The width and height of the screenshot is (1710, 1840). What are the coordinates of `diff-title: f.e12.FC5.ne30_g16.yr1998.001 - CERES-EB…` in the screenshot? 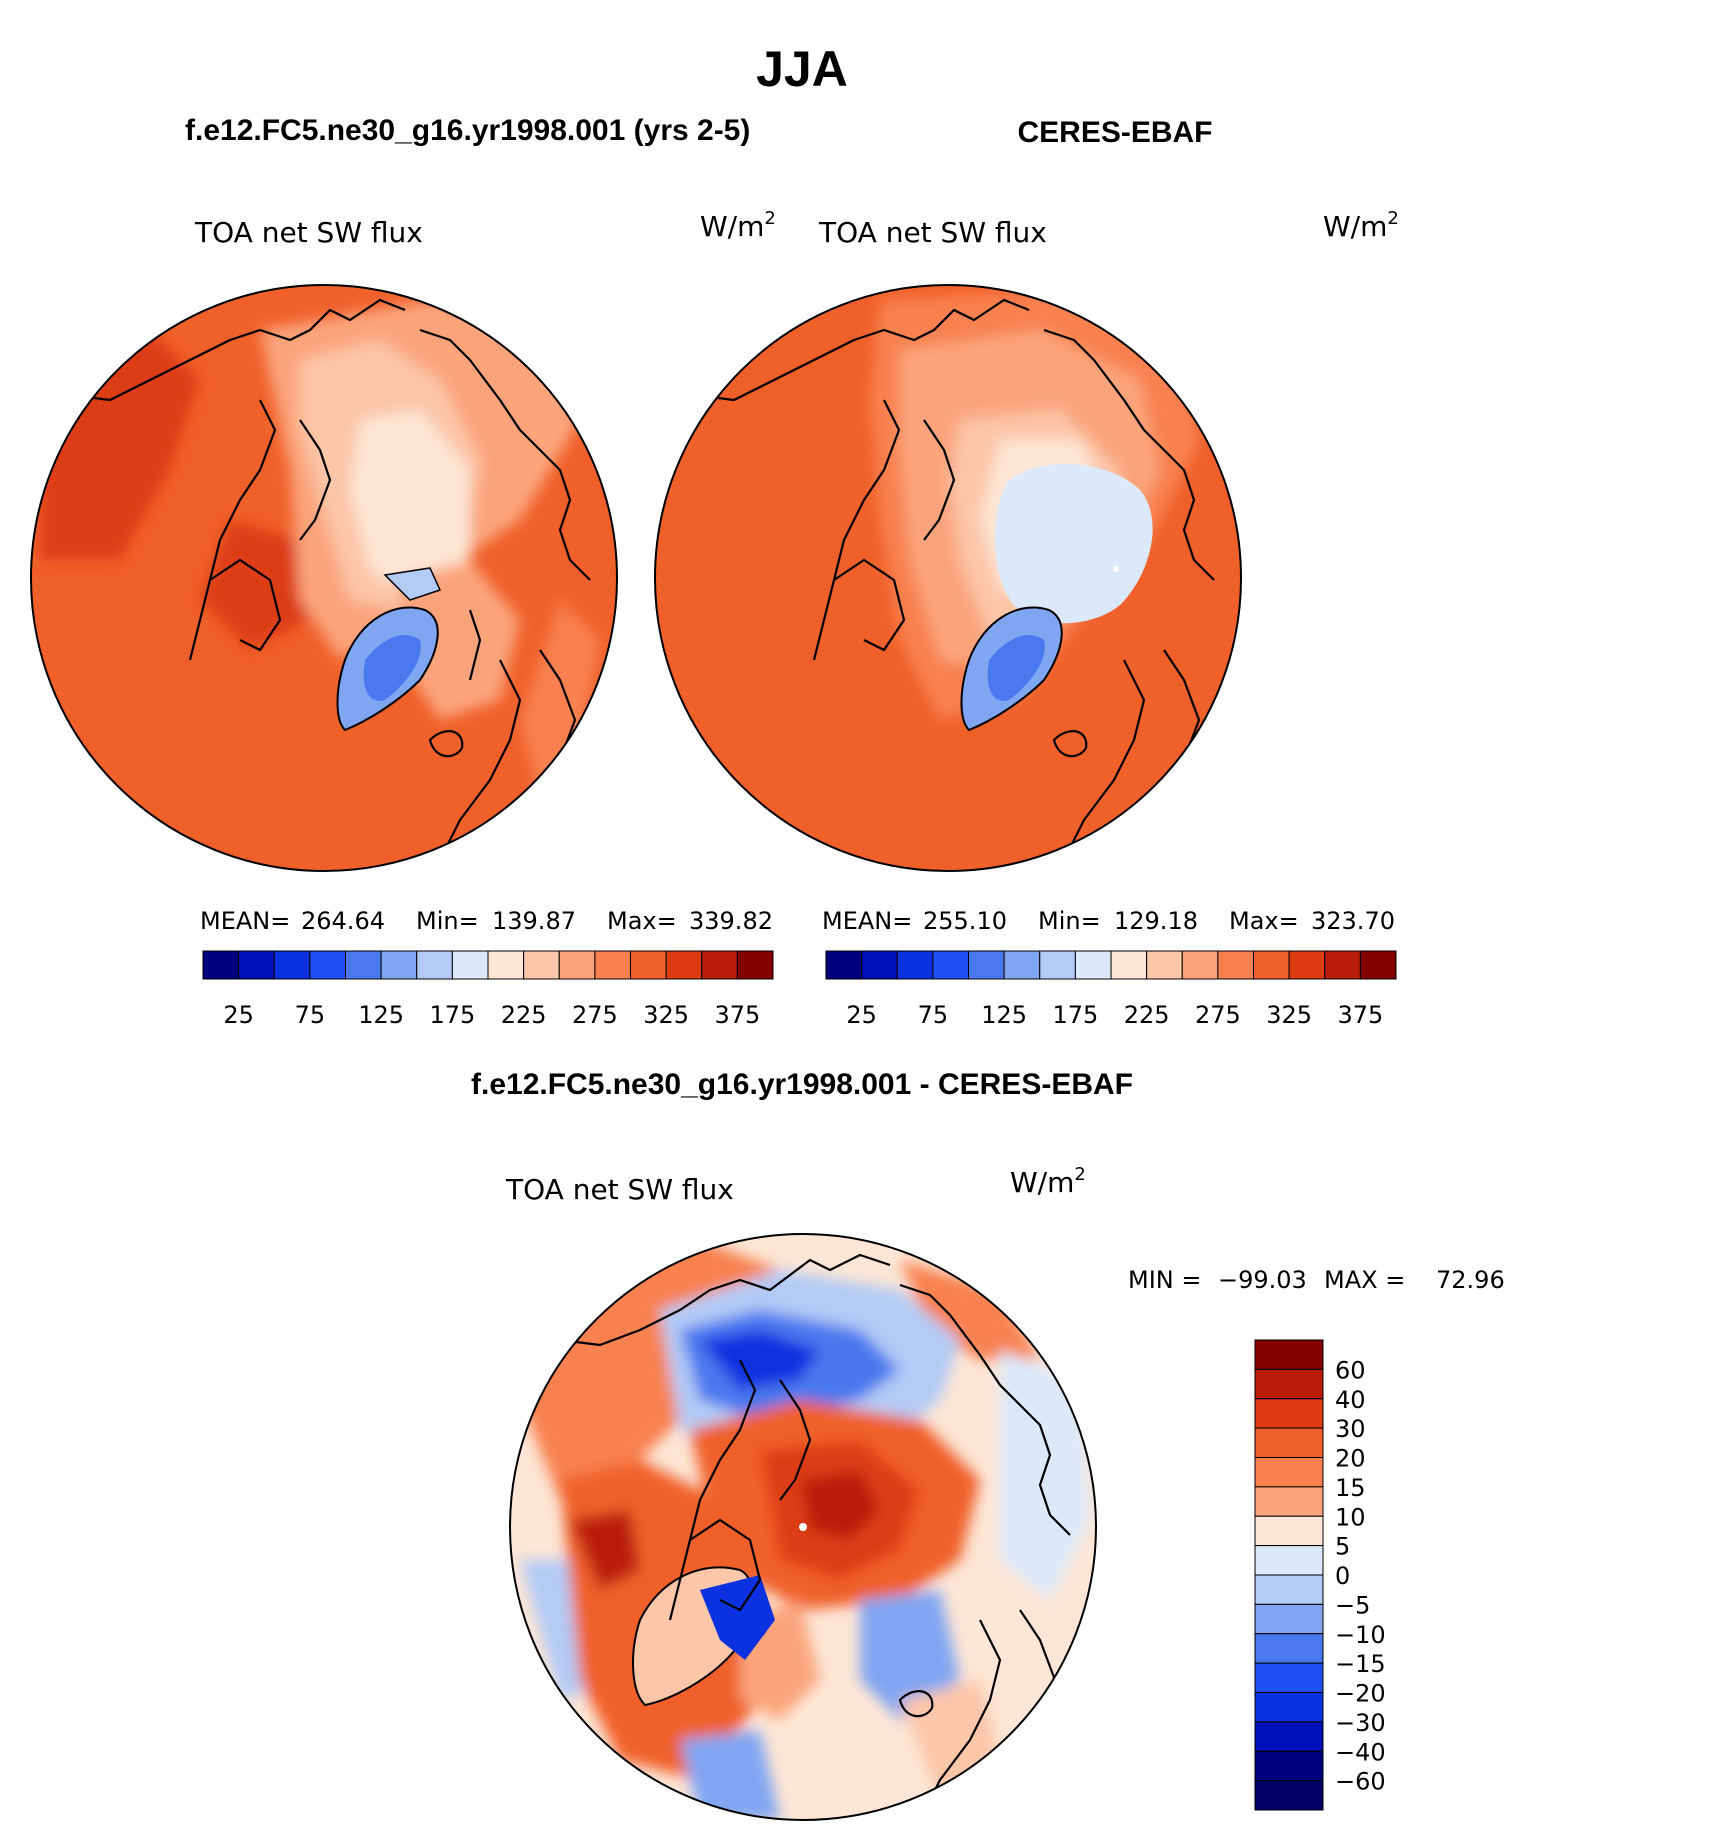 It's located at (802, 1084).